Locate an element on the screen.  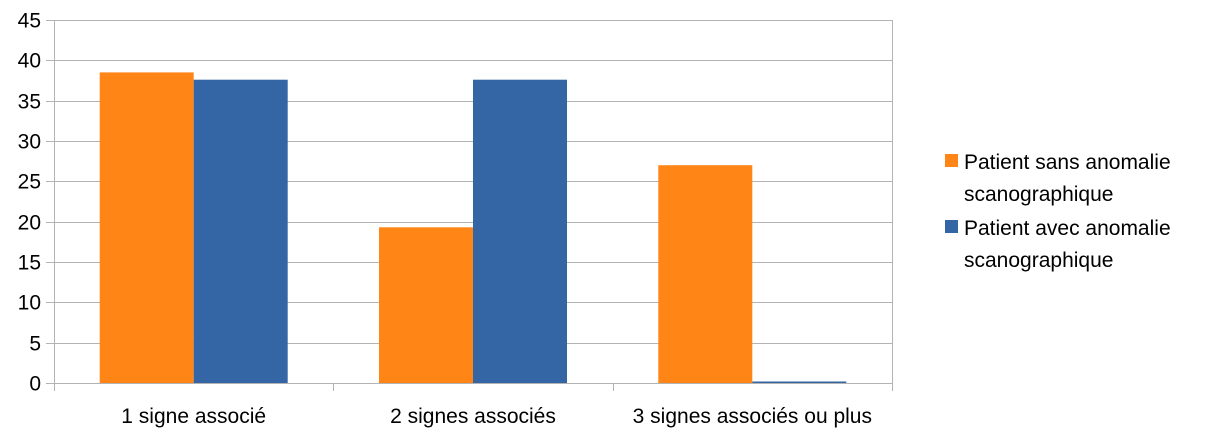
y-tick-label: 30 is located at coordinates (29, 142).